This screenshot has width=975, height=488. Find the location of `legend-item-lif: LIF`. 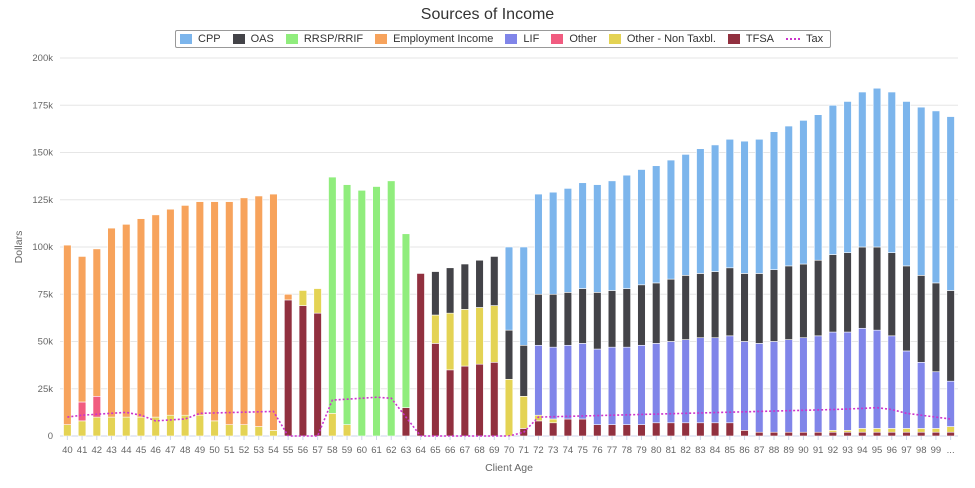

legend-item-lif: LIF is located at coordinates (522, 39).